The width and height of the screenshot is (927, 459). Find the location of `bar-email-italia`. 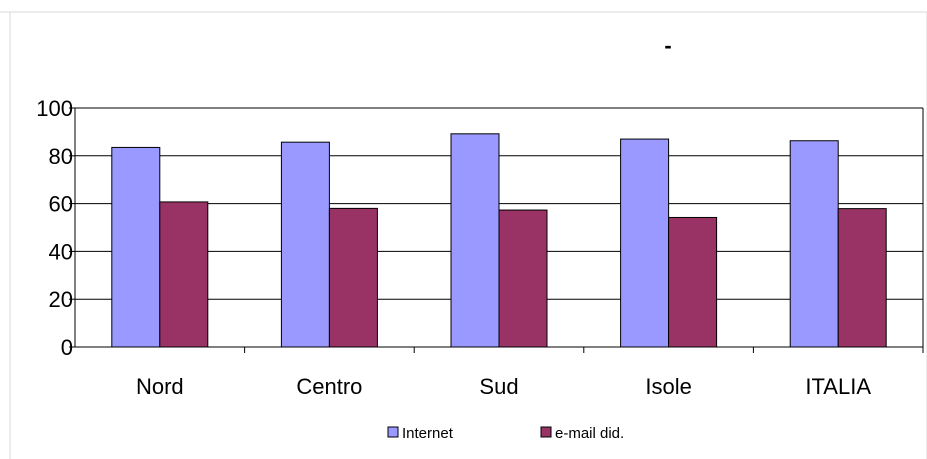

bar-email-italia is located at coordinates (862, 278).